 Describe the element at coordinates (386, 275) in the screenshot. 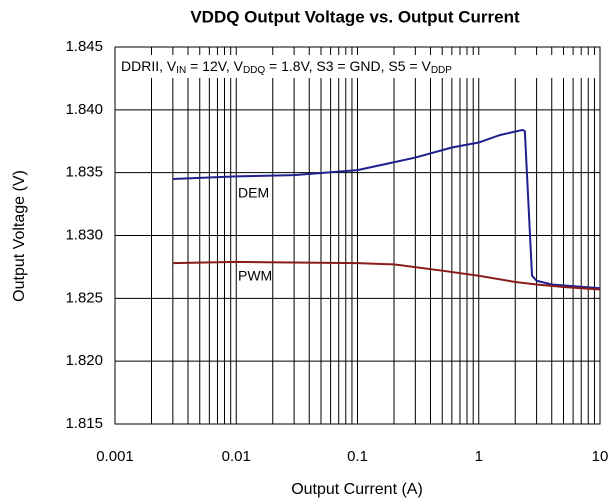

I see `line-series` at that location.